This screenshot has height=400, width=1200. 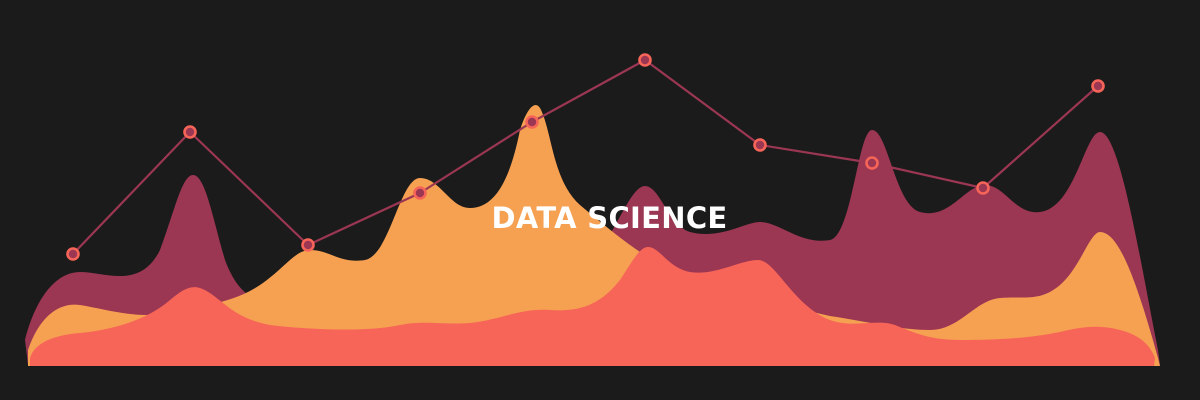 What do you see at coordinates (609, 218) in the screenshot?
I see `banner-title: DATA SCIENCE` at bounding box center [609, 218].